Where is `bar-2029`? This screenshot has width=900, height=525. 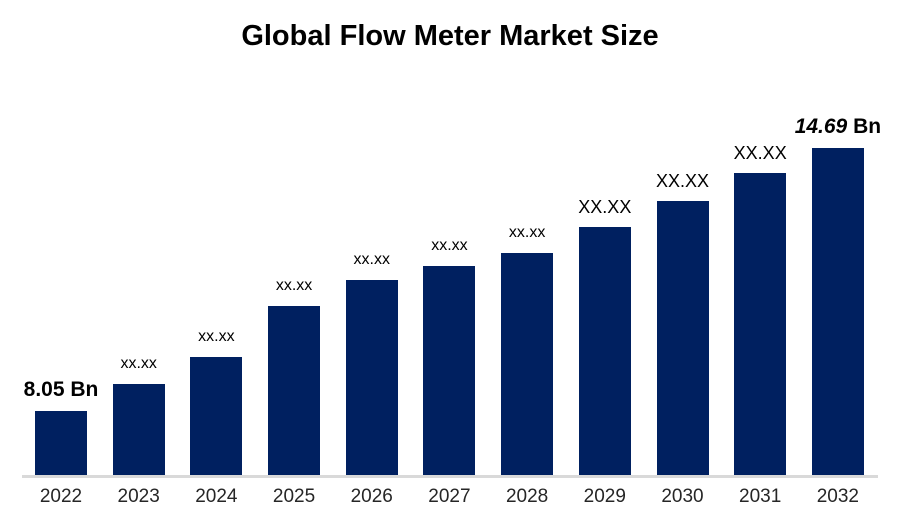
bar-2029 is located at coordinates (604, 352).